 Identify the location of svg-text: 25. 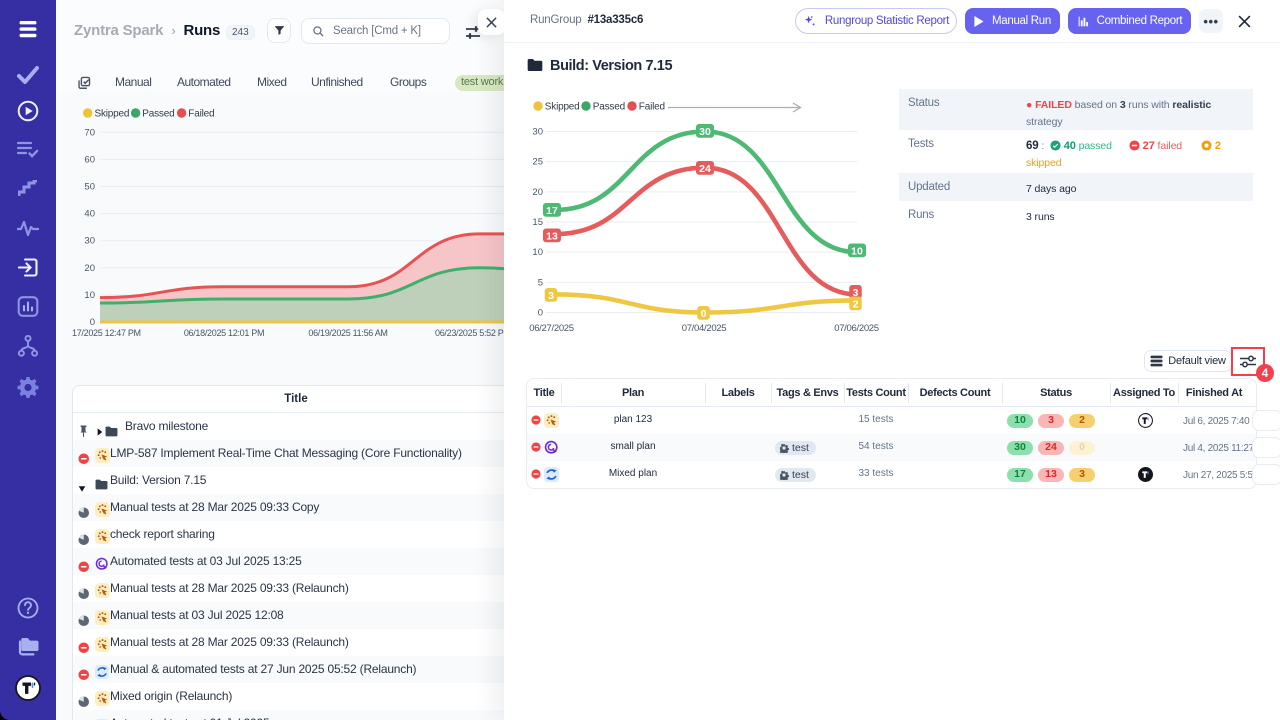
(537, 162).